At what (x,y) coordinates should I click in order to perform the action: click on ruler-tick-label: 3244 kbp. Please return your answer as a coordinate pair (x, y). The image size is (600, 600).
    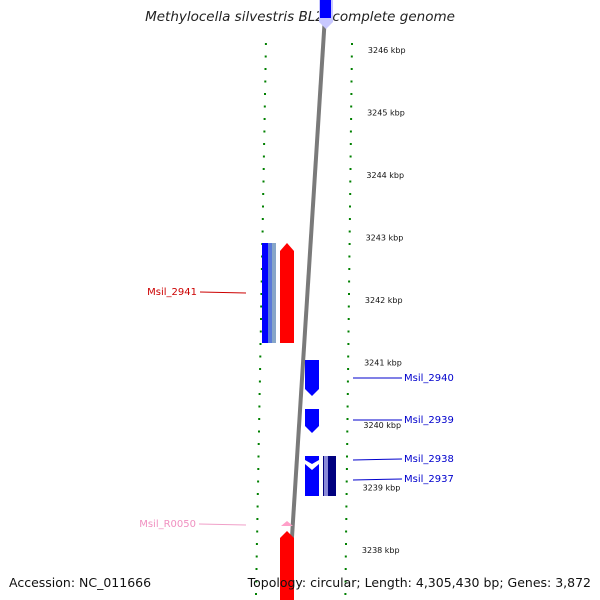
    Looking at the image, I should click on (385, 175).